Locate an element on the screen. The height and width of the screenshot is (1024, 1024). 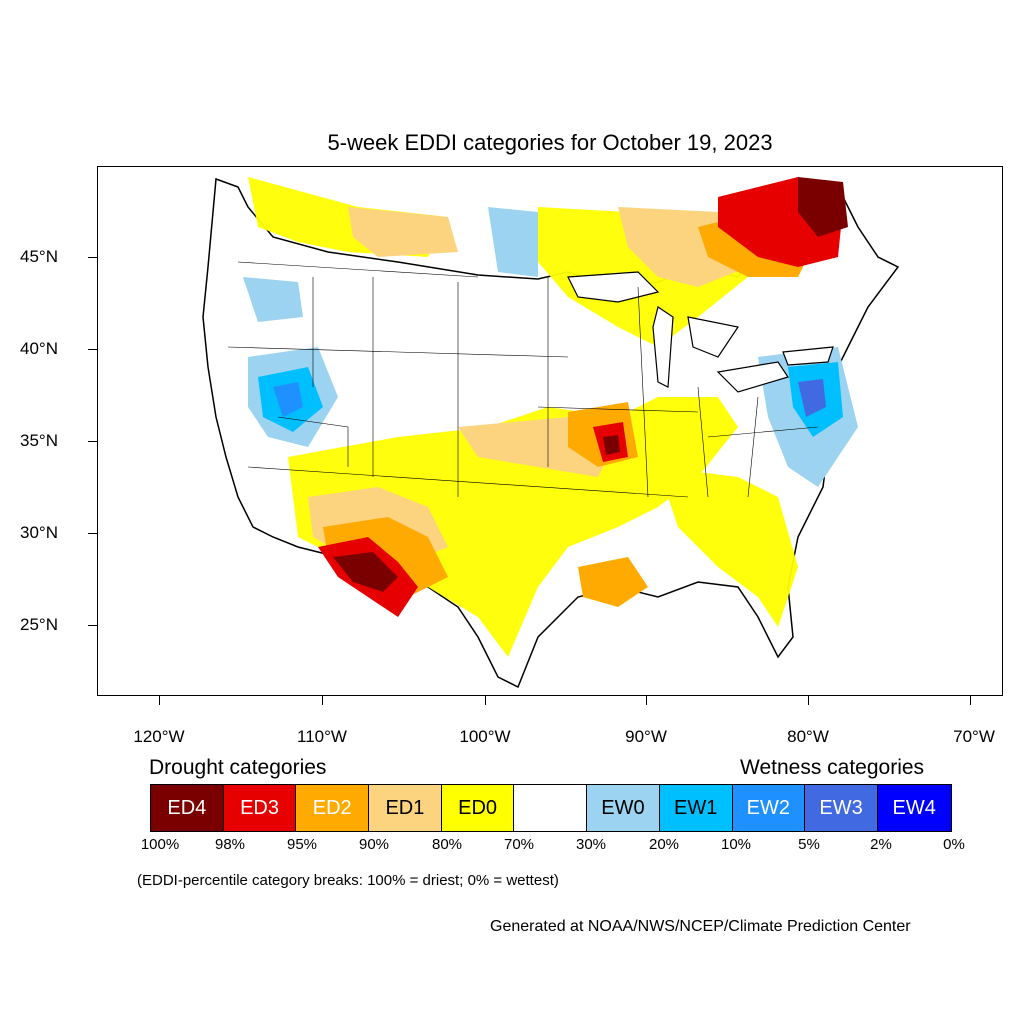
lon-tick-100: 100°W is located at coordinates (485, 736).